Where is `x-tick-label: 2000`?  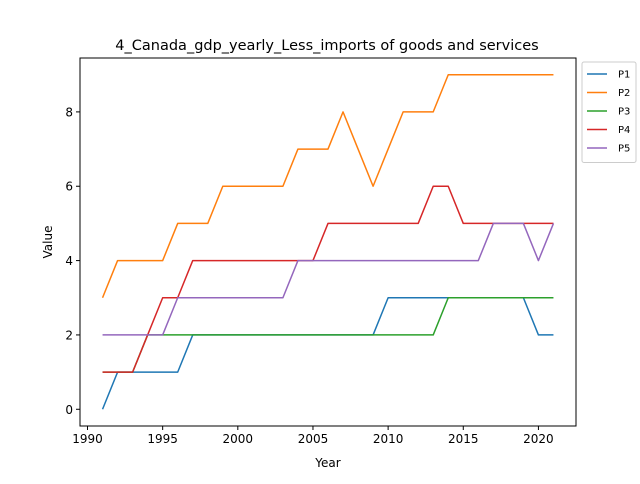
x-tick-label: 2000 is located at coordinates (238, 439).